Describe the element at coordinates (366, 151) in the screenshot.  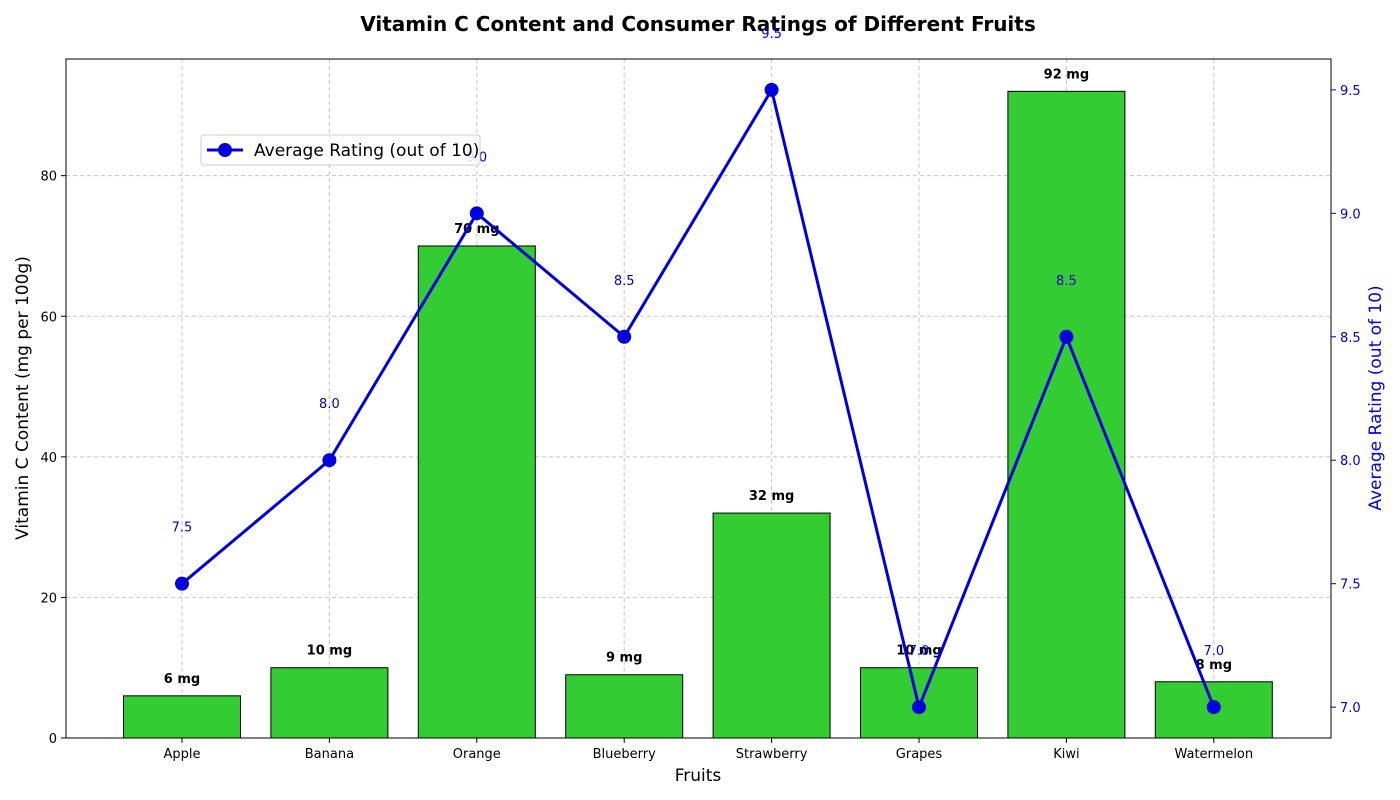
I see `legend-entry-rating: Average Rating (out of 10)` at that location.